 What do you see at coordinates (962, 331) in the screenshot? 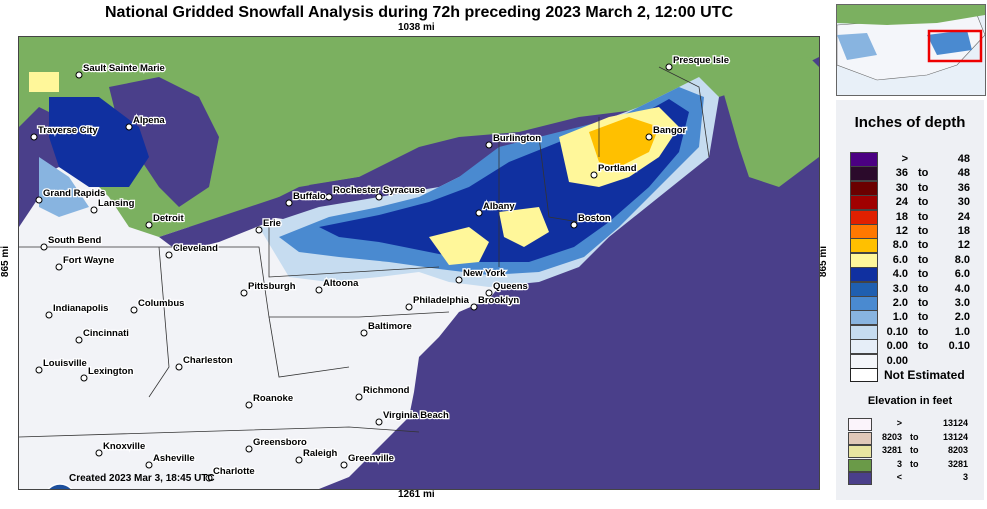
I see `legend-high: 1.0` at bounding box center [962, 331].